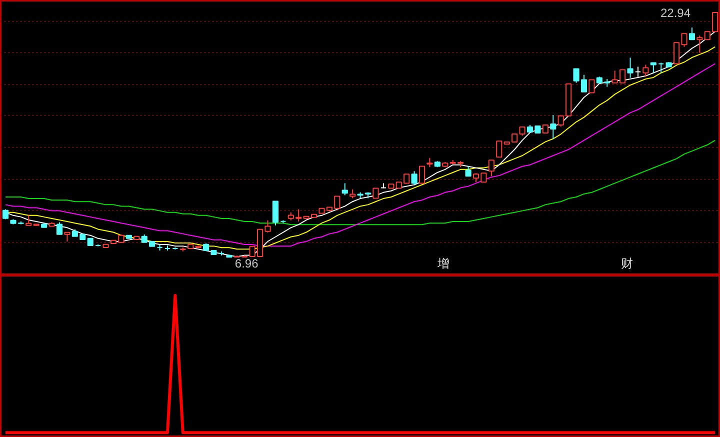  Describe the element at coordinates (246, 263) in the screenshot. I see `annotation: 6.96` at that location.